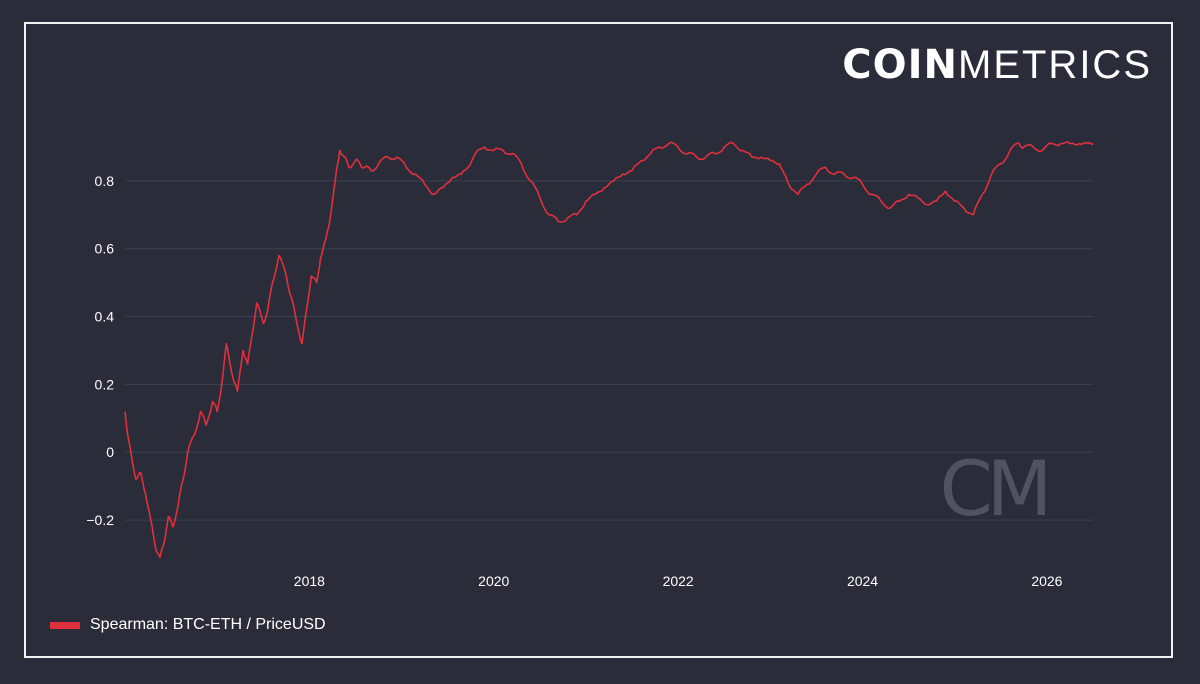  What do you see at coordinates (900, 65) in the screenshot?
I see `logo-coin: COIN` at bounding box center [900, 65].